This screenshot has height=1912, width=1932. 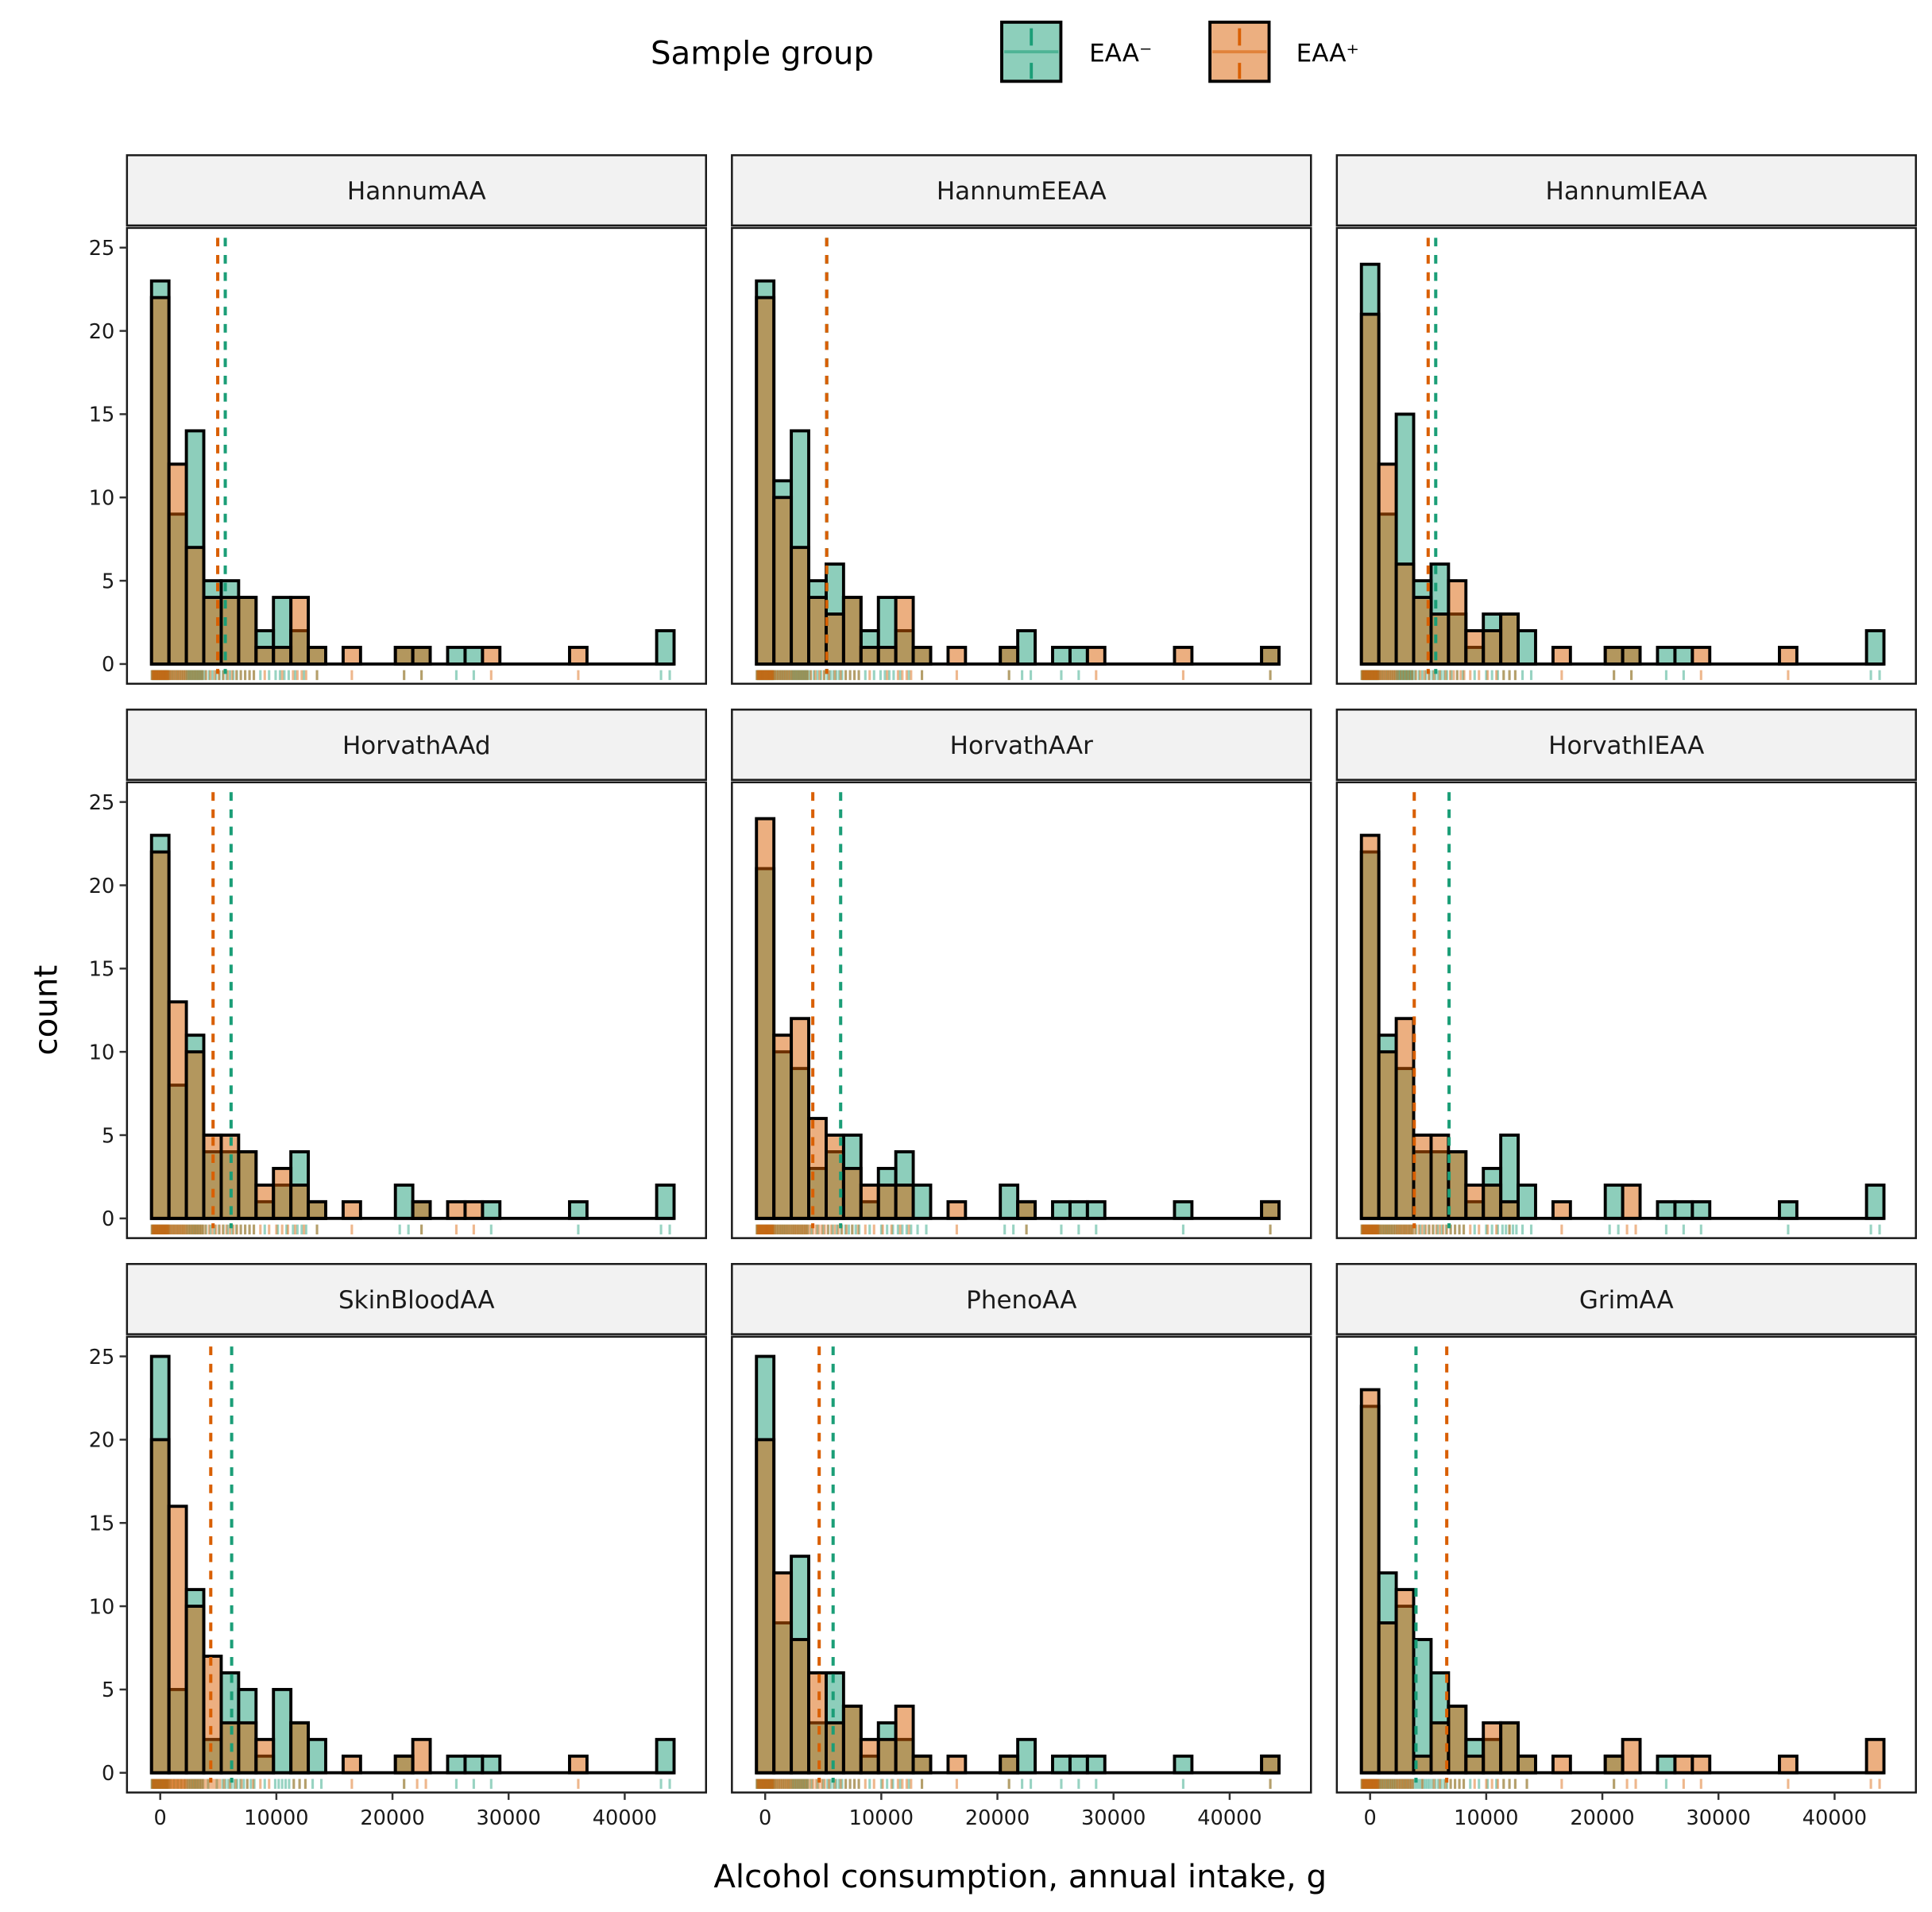 I want to click on y-tick-label: 10, so click(x=102, y=1052).